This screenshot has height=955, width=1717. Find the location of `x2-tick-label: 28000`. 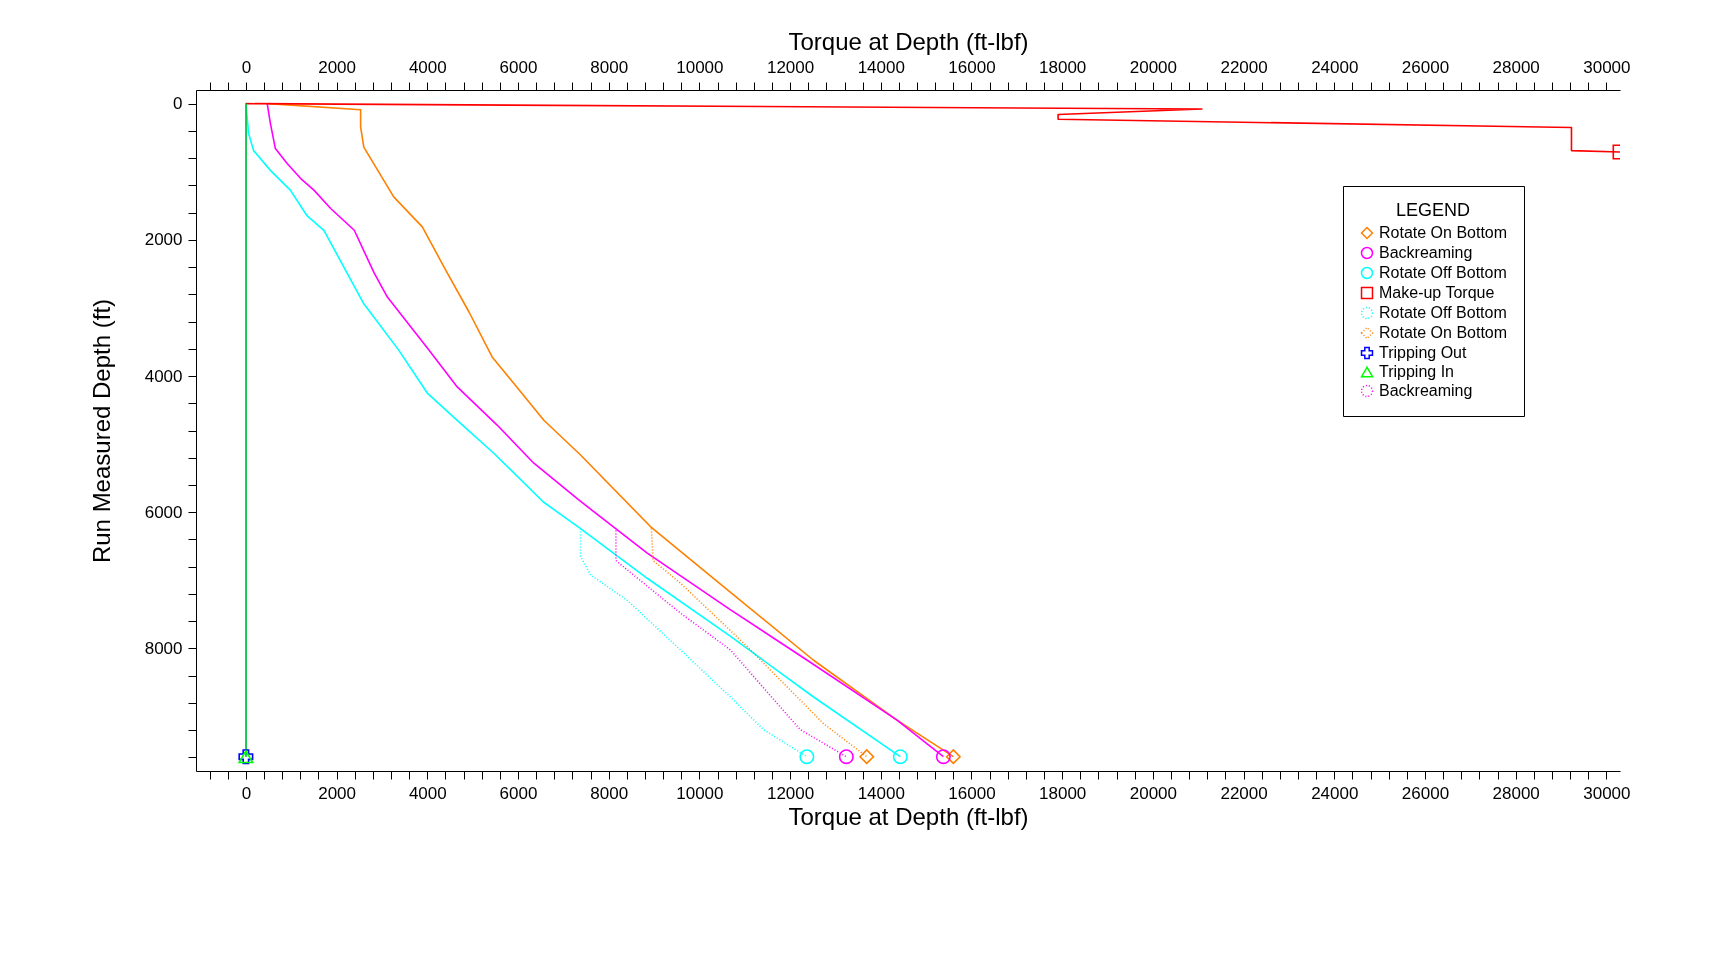

x2-tick-label: 28000 is located at coordinates (1516, 67).